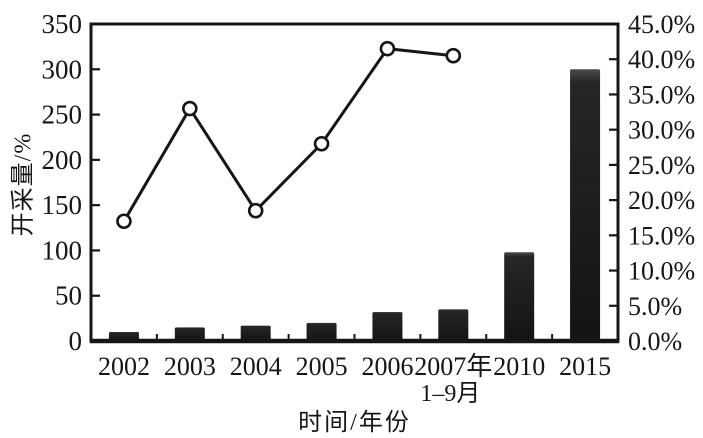 This screenshot has height=438, width=703. What do you see at coordinates (661, 59) in the screenshot?
I see `y-right-tick-label: 40.0%` at bounding box center [661, 59].